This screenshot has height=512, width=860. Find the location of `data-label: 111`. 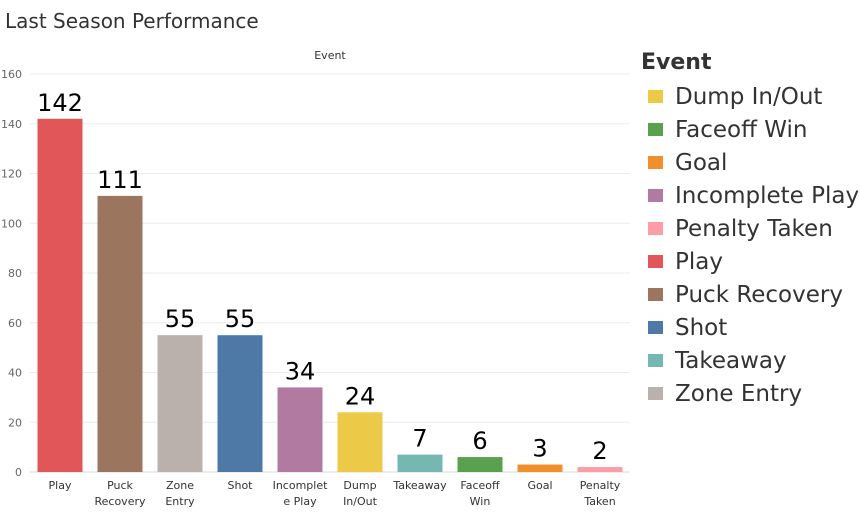

data-label: 111 is located at coordinates (120, 180).